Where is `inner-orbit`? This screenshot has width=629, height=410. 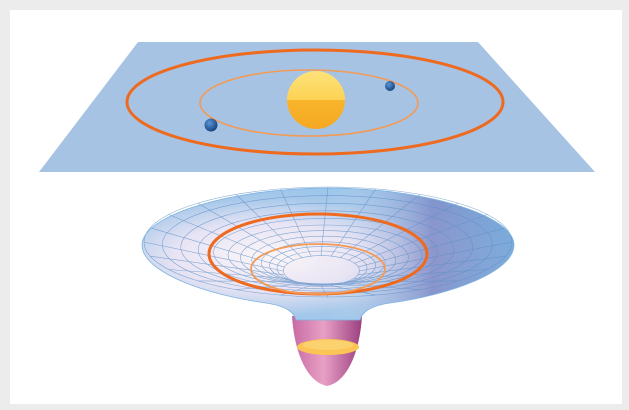 inner-orbit is located at coordinates (309, 103).